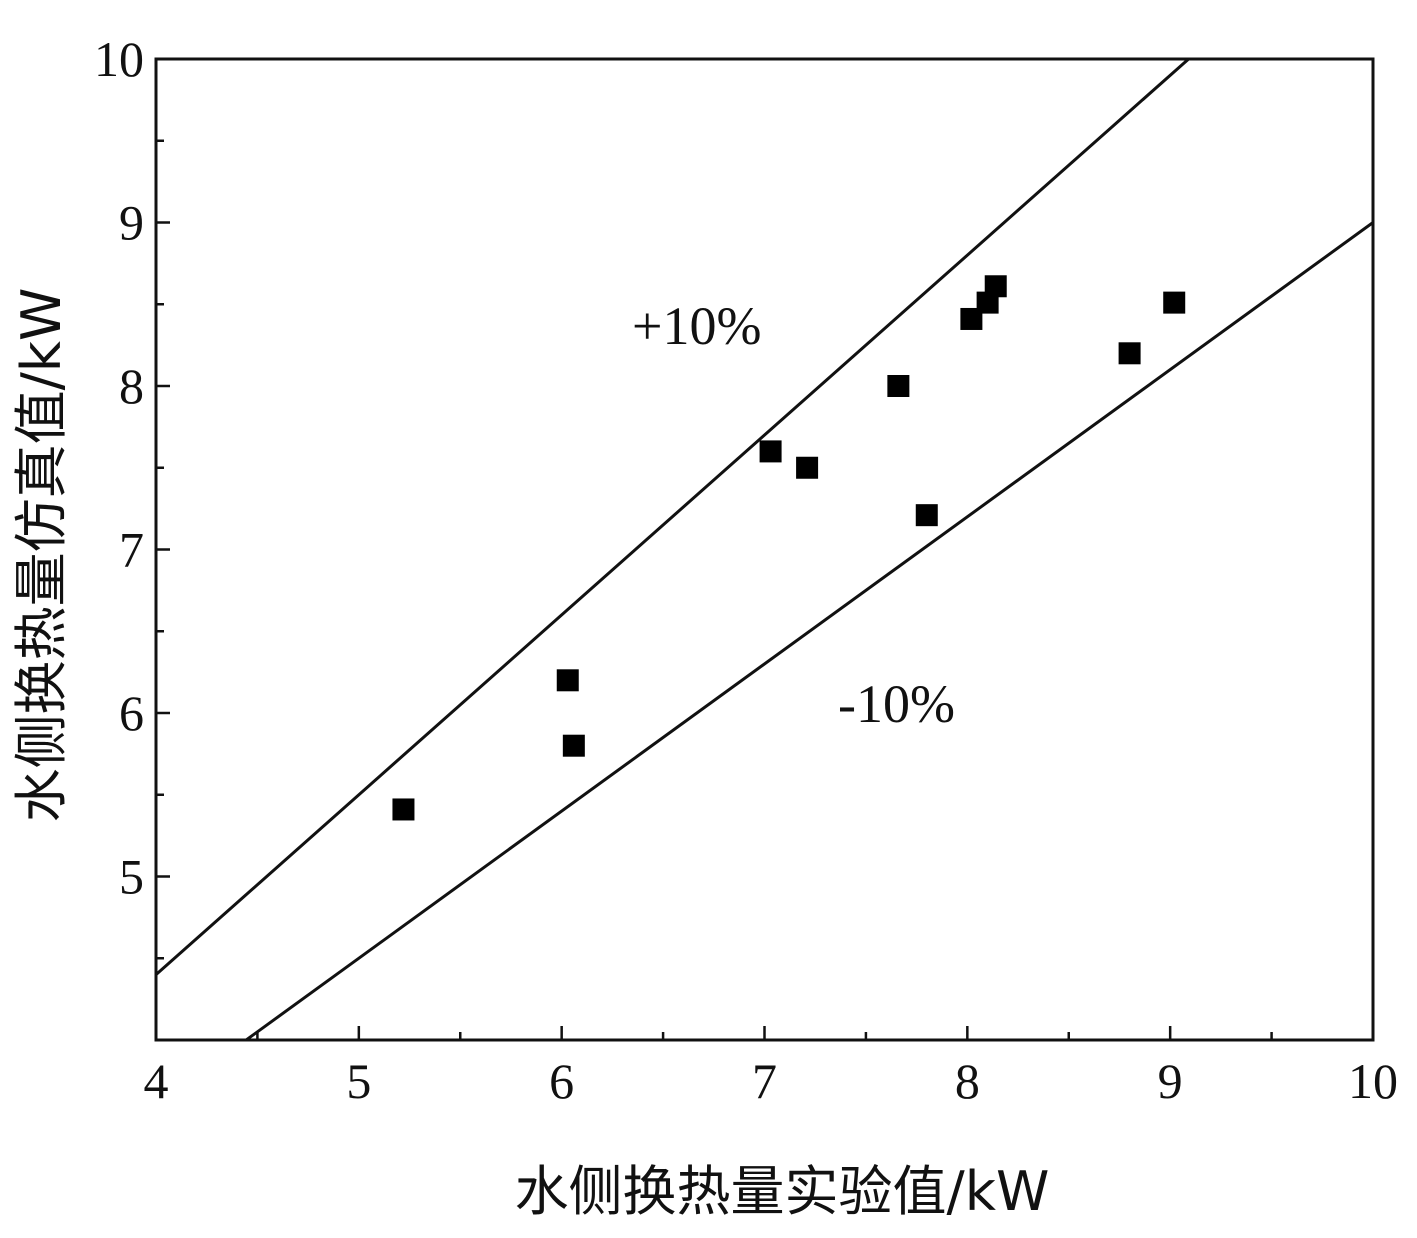  Describe the element at coordinates (163, 549) in the screenshot. I see `y-axis-ticks` at that location.